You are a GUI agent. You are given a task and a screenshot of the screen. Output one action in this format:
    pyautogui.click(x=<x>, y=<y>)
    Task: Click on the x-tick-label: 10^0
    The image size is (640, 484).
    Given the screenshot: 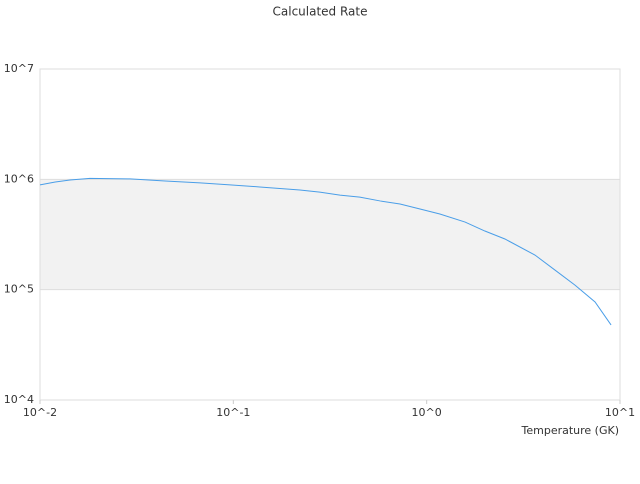 What is the action you would take?
    pyautogui.click(x=427, y=412)
    